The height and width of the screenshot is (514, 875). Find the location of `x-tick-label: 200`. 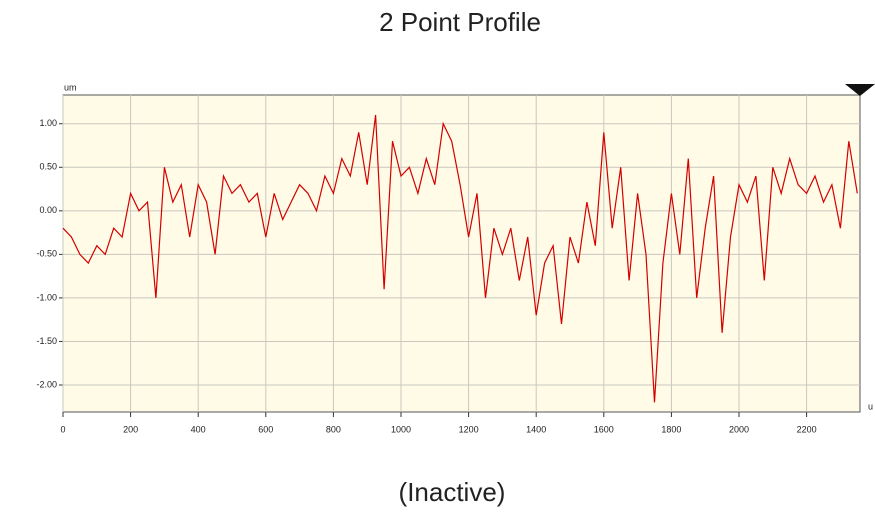

x-tick-label: 200 is located at coordinates (130, 429).